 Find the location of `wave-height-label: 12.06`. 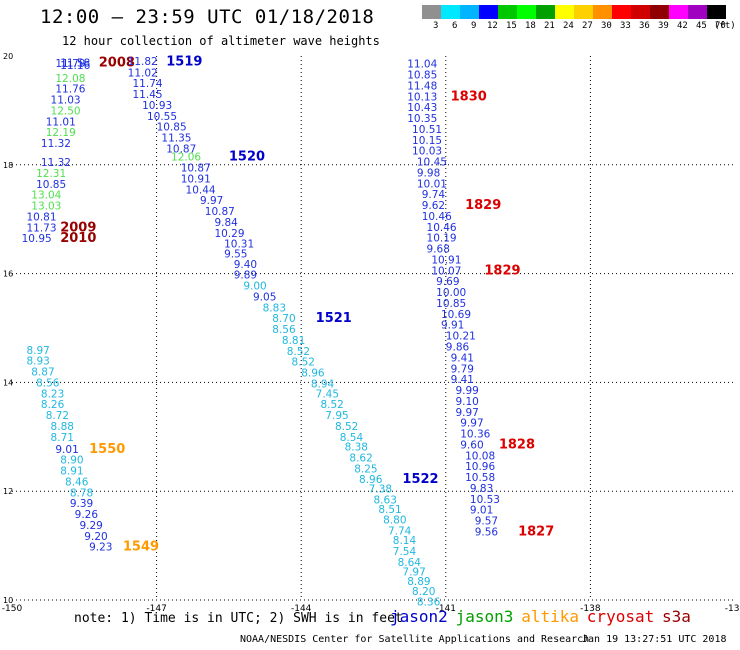

wave-height-label: 12.06 is located at coordinates (186, 158).